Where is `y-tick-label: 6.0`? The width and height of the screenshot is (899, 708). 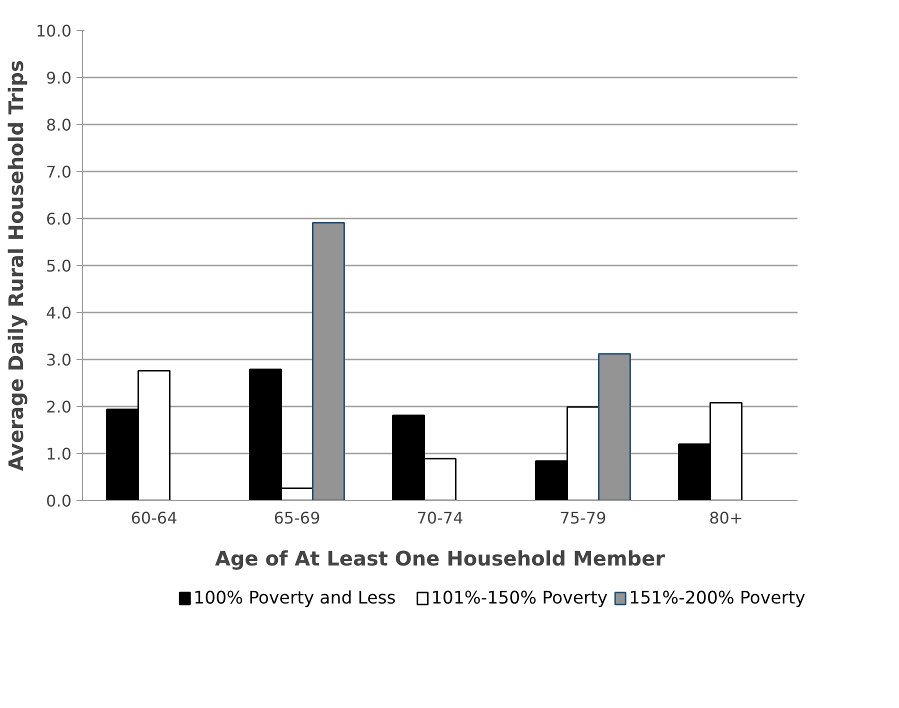 y-tick-label: 6.0 is located at coordinates (59, 219).